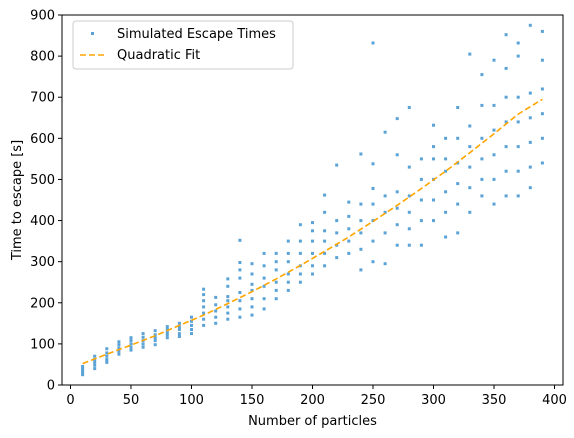 The width and height of the screenshot is (574, 438). What do you see at coordinates (46, 201) in the screenshot?
I see `y-axis: 0 100 200 300 400 500 600 700 800 900` at bounding box center [46, 201].